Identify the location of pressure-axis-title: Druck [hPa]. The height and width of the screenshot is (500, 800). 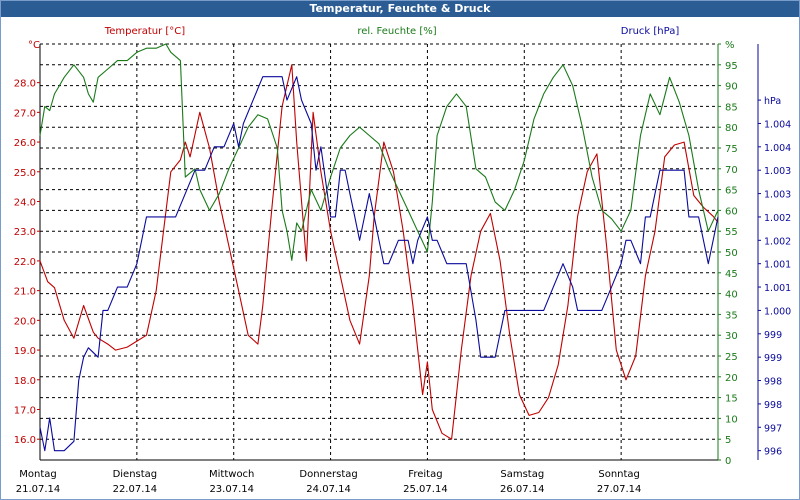
(650, 31).